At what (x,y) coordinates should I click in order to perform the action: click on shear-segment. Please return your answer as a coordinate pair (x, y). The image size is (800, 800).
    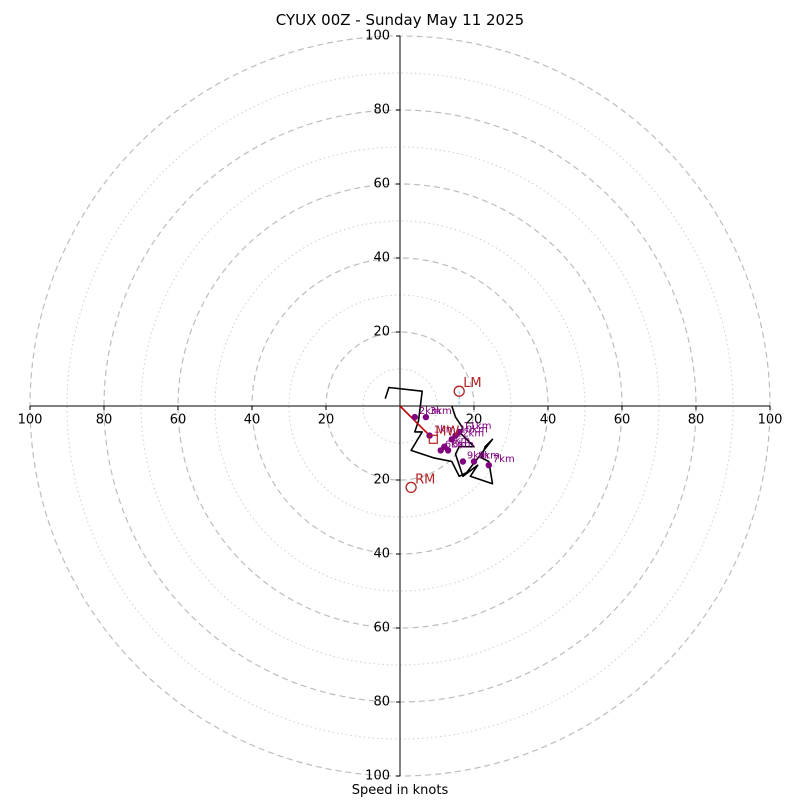
    Looking at the image, I should click on (415, 421).